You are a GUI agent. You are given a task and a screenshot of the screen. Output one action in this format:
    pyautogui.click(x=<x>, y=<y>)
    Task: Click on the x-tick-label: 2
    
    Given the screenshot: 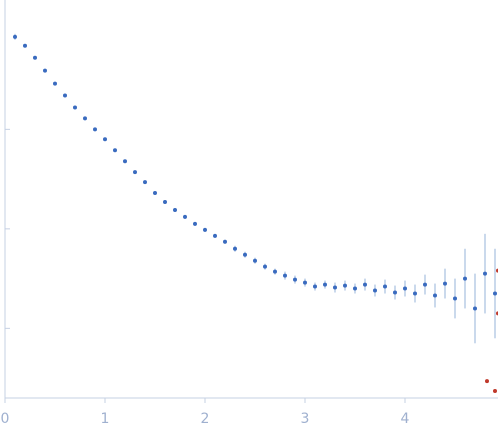 What is the action you would take?
    pyautogui.click(x=205, y=419)
    